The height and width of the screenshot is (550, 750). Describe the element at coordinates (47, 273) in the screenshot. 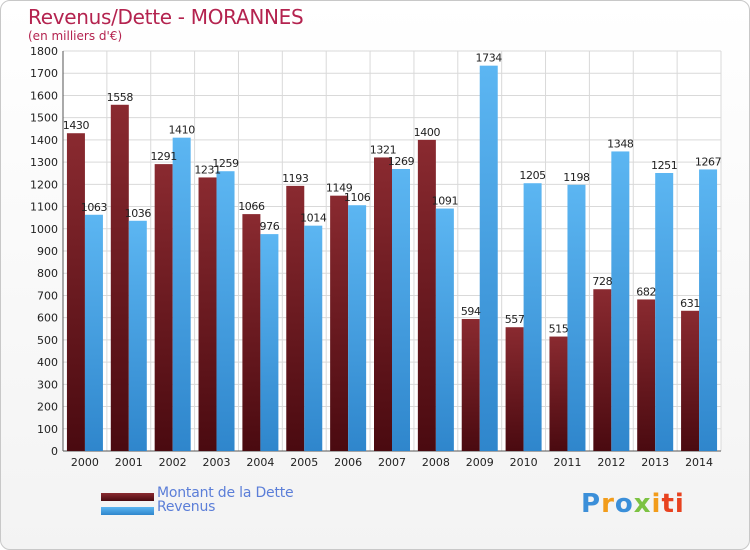

I see `y-tick-label: 800` at that location.